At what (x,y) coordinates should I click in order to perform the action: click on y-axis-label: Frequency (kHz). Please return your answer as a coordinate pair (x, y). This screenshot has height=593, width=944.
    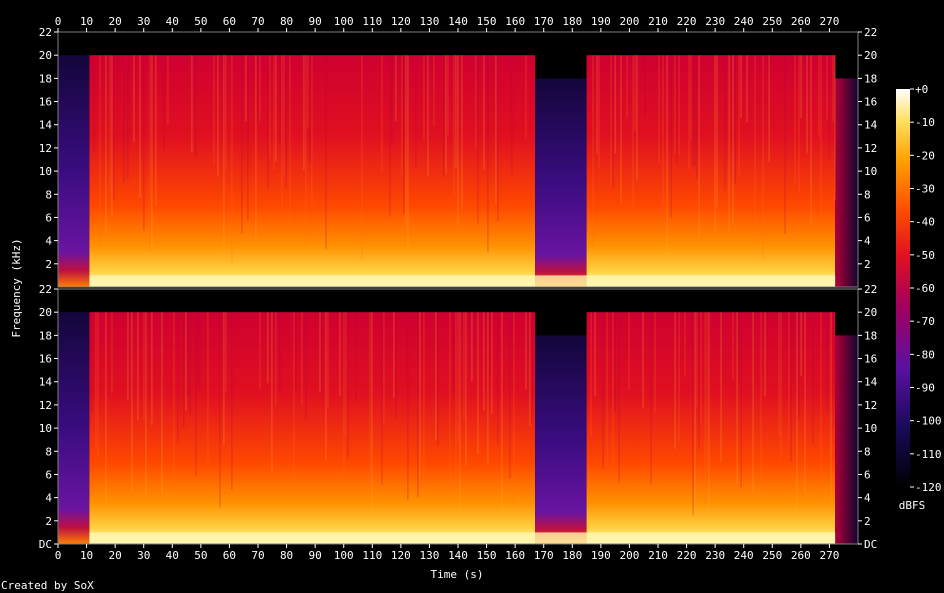
    Looking at the image, I should click on (16, 287).